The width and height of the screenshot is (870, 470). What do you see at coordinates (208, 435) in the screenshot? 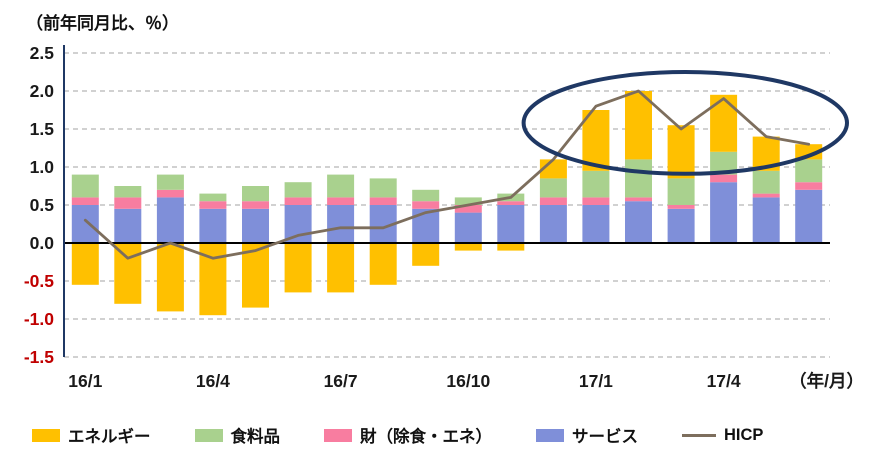
I see `legend-swatch-food` at bounding box center [208, 435].